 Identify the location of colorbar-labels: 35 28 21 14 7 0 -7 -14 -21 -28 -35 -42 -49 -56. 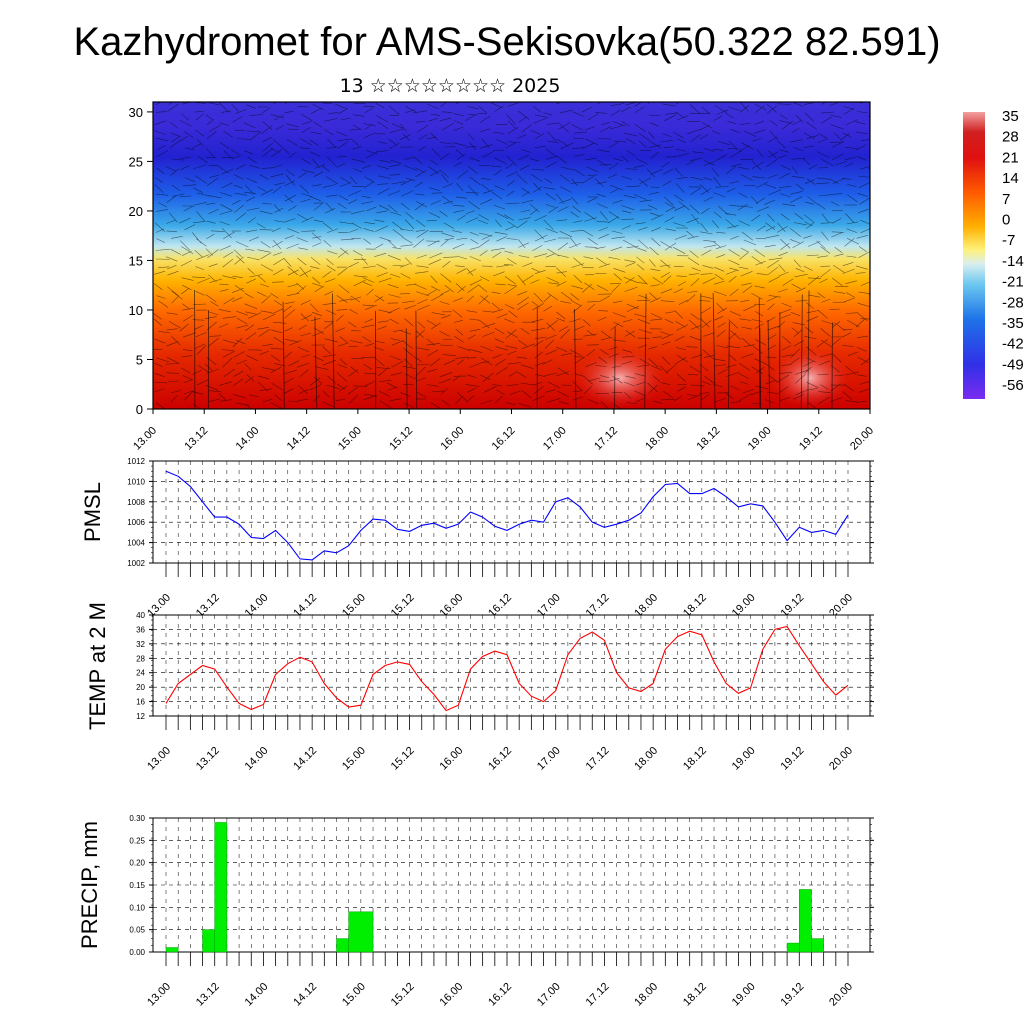
(1013, 251).